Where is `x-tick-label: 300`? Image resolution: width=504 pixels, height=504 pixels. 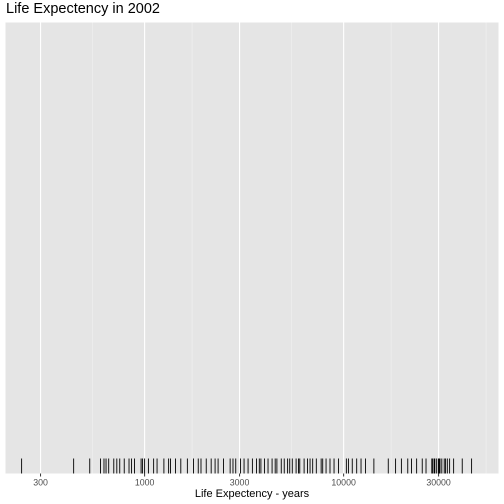 x-tick-label: 300 is located at coordinates (40, 483).